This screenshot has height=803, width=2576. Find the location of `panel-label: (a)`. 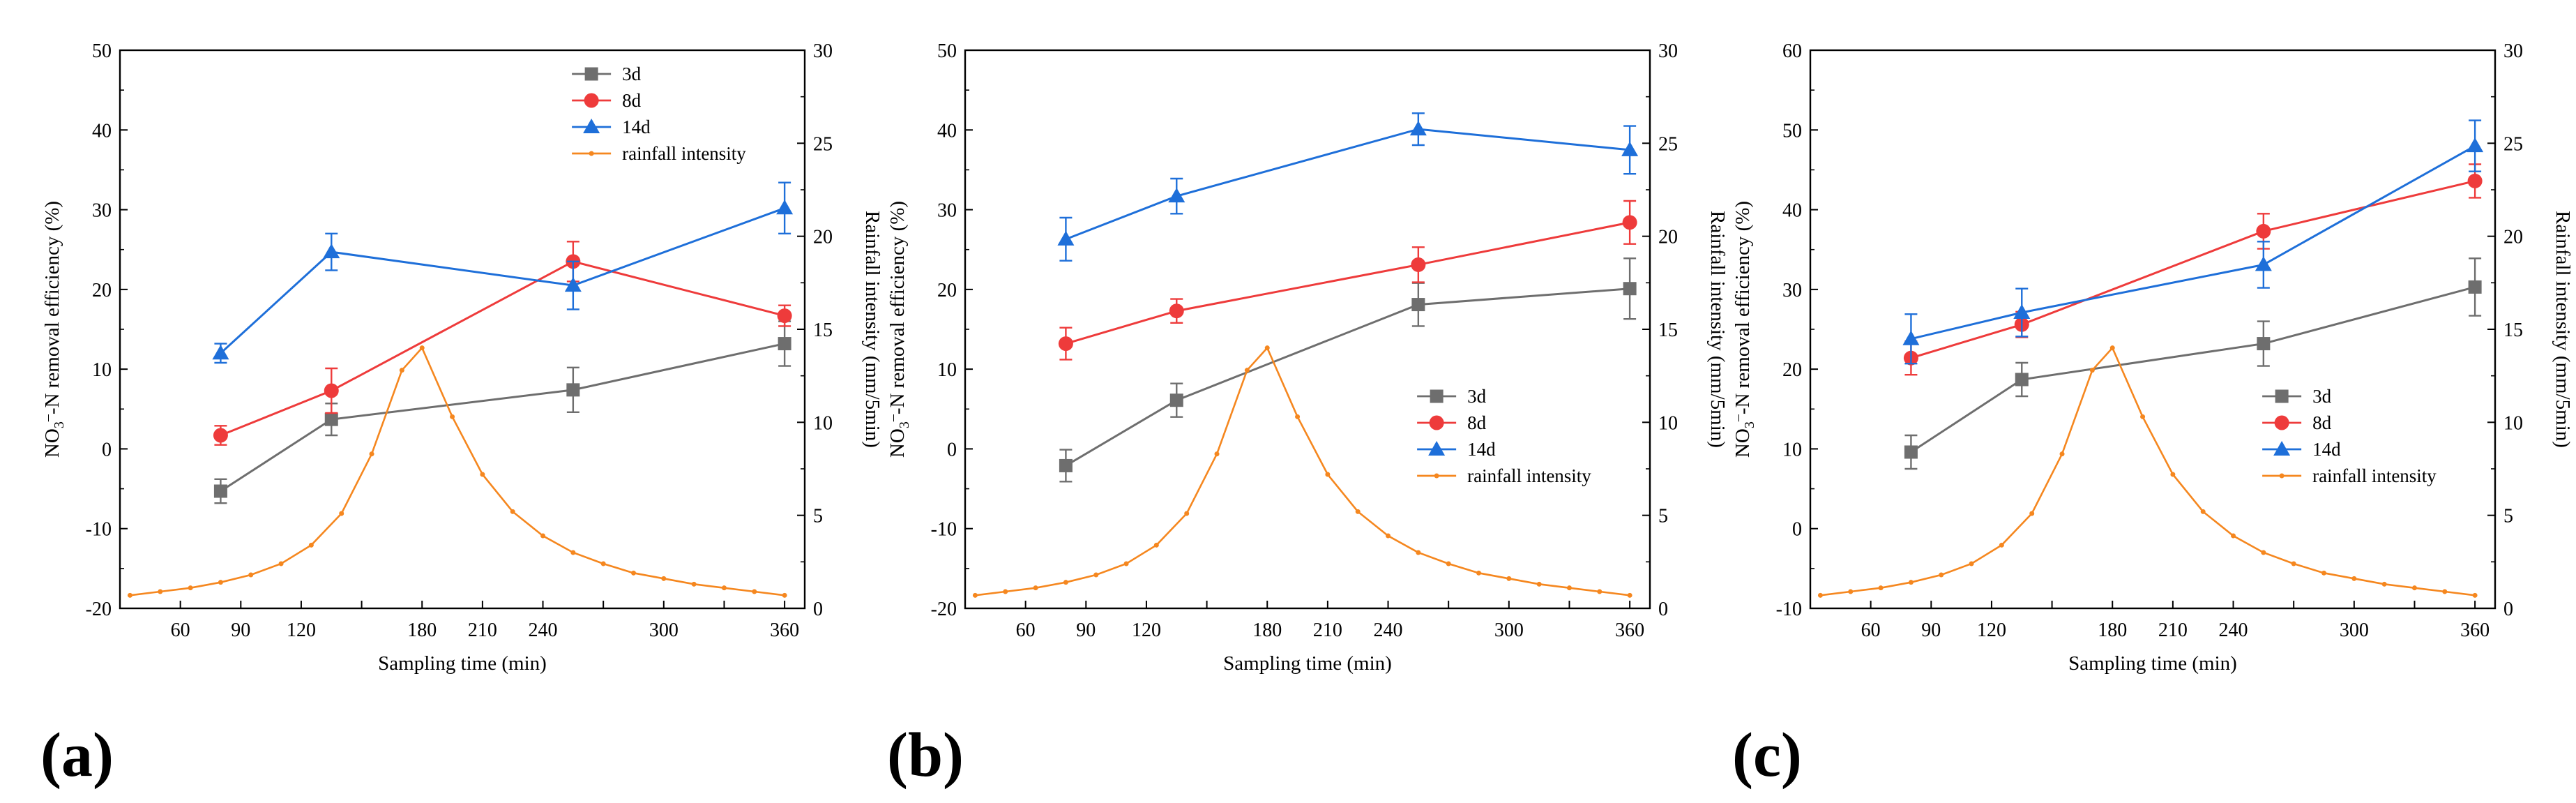

panel-label: (a) is located at coordinates (77, 755).